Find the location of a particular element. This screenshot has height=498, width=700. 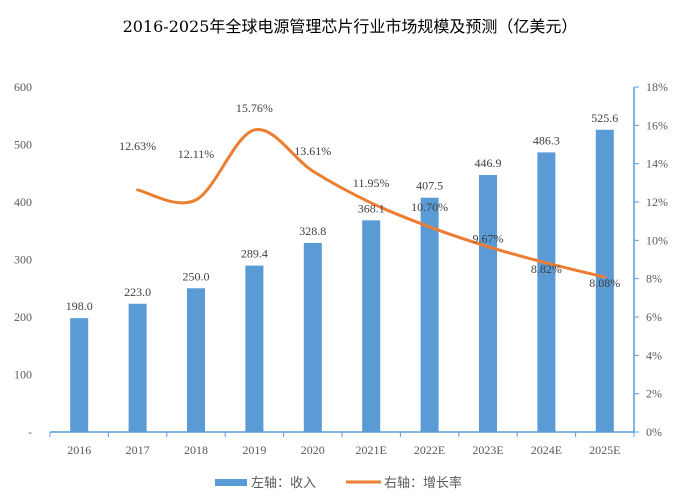

line-data-label: 12.63% is located at coordinates (137, 146).